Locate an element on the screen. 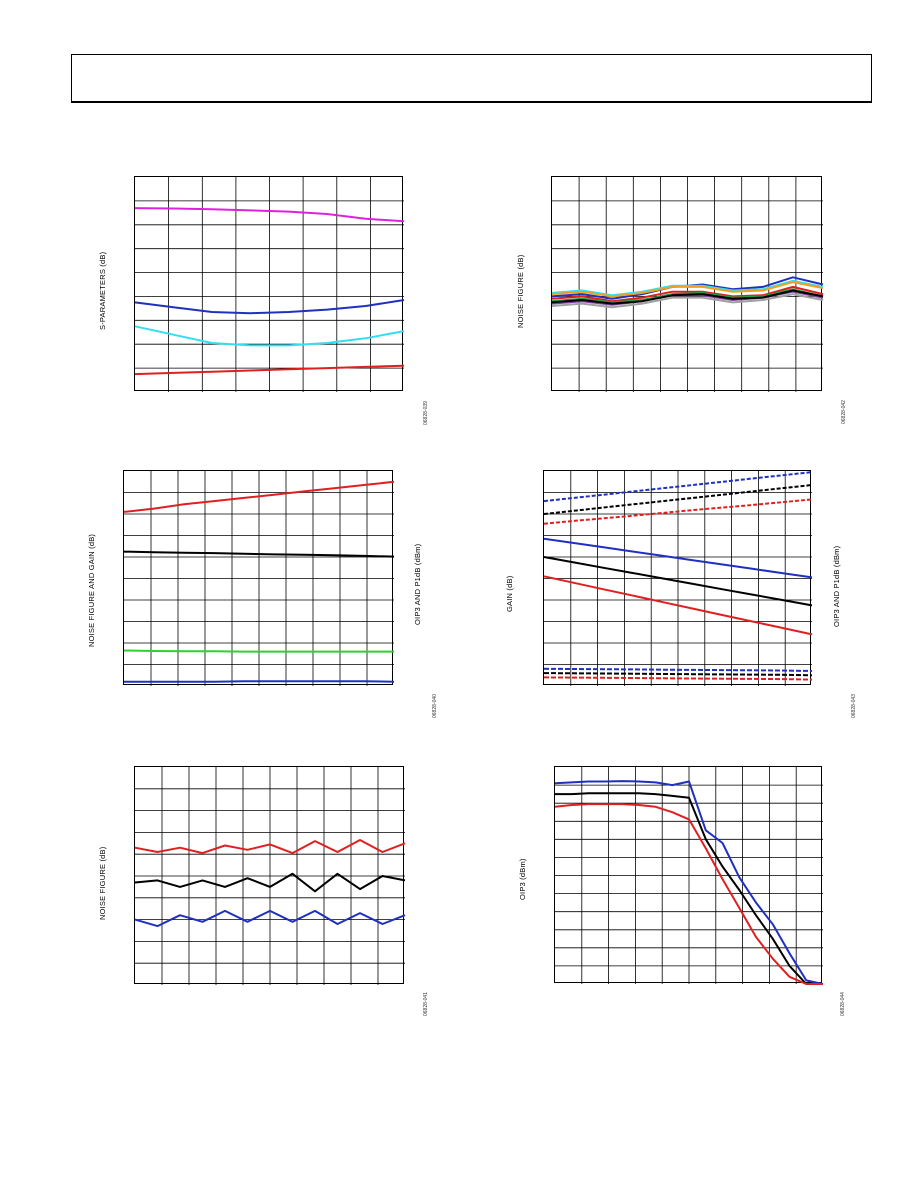 The height and width of the screenshot is (1188, 918). chart-noise-figure-temps is located at coordinates (270, 875).